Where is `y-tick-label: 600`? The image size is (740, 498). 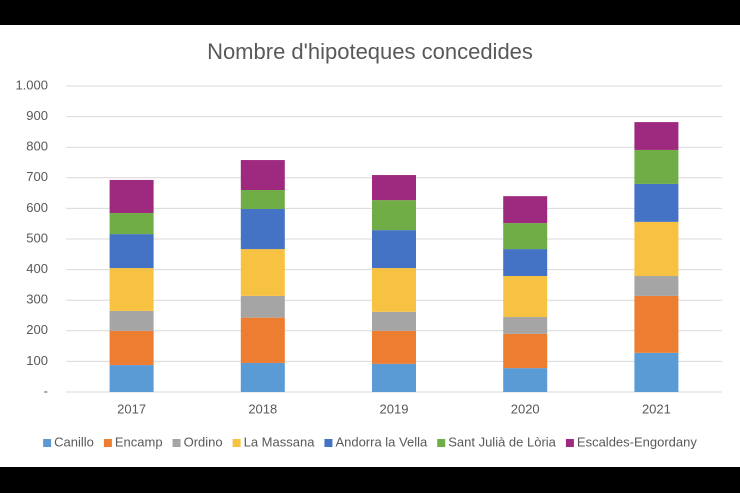
y-tick-label: 600 is located at coordinates (37, 207).